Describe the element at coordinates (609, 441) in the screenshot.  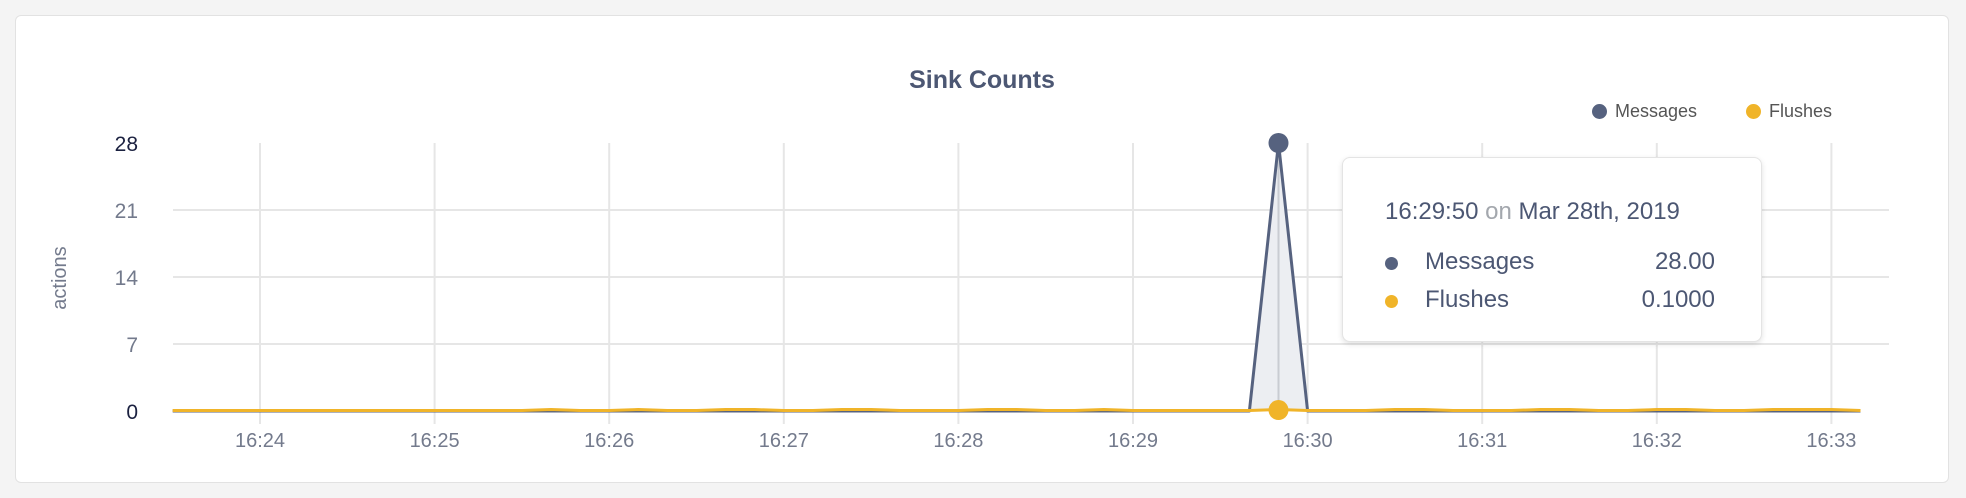
I see `x-tick-label: 16:26` at that location.